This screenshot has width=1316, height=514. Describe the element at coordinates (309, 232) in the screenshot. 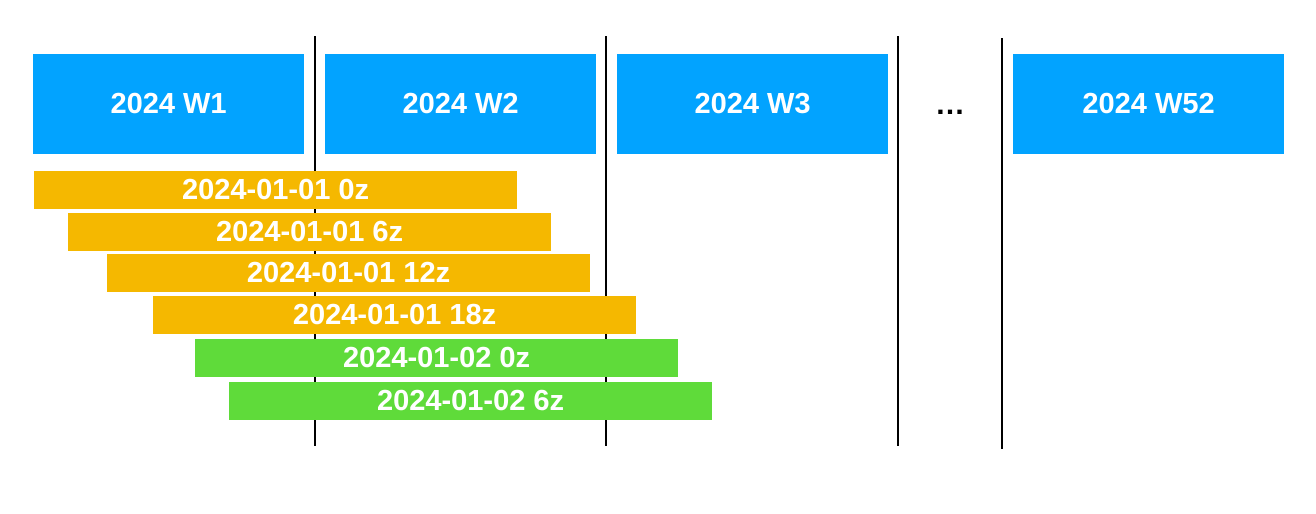

I see `run-bar-2024-01-01-6z: 2024-01-01 6z` at that location.